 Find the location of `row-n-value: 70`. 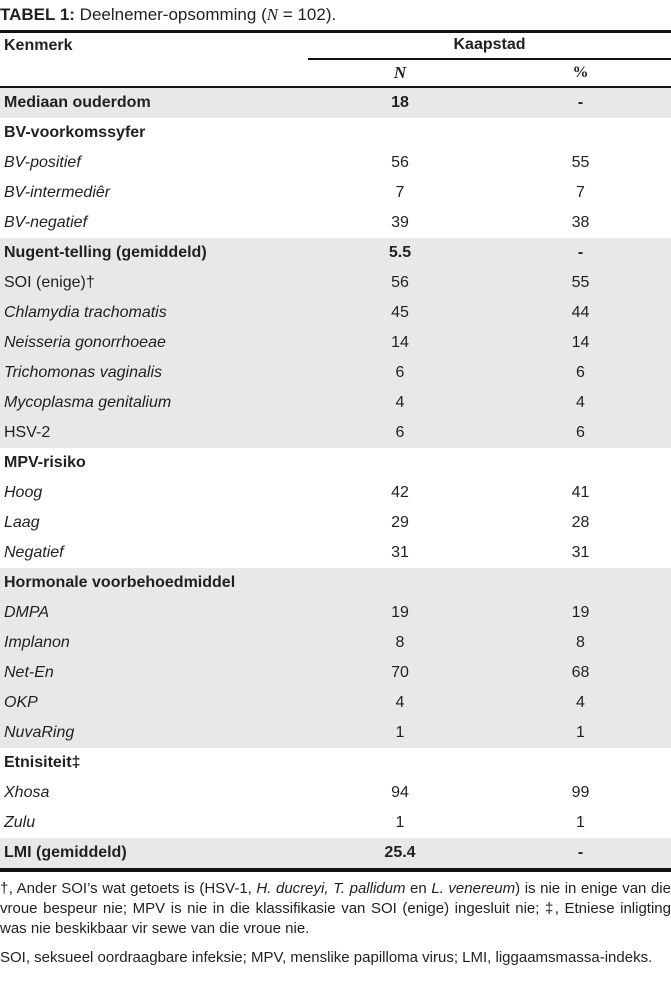

row-n-value: 70 is located at coordinates (400, 672).